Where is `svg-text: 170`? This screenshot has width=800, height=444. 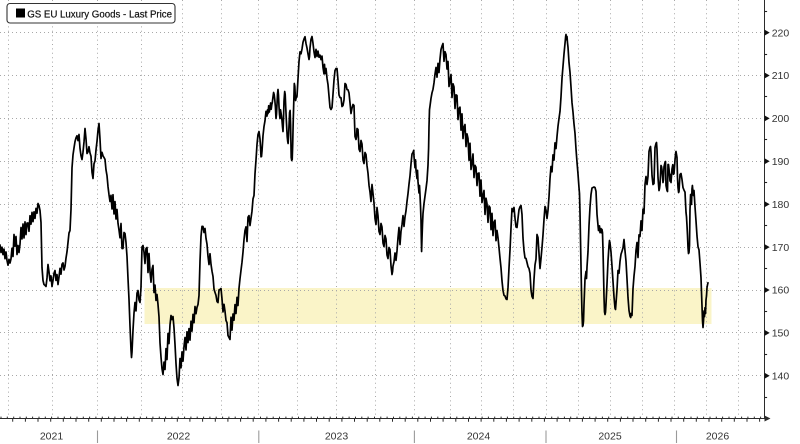 svg-text: 170 is located at coordinates (781, 248).